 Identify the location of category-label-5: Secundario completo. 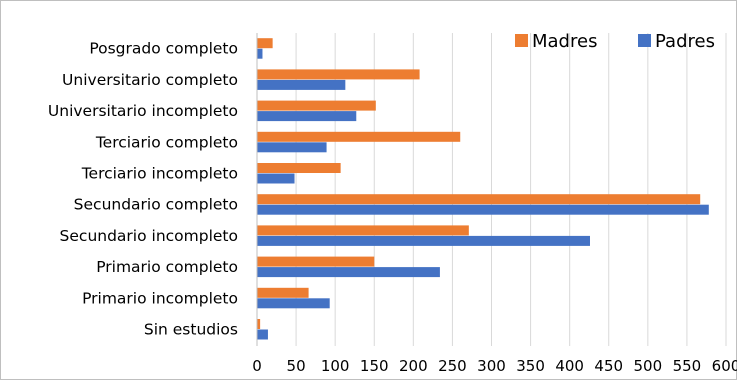
(156, 205).